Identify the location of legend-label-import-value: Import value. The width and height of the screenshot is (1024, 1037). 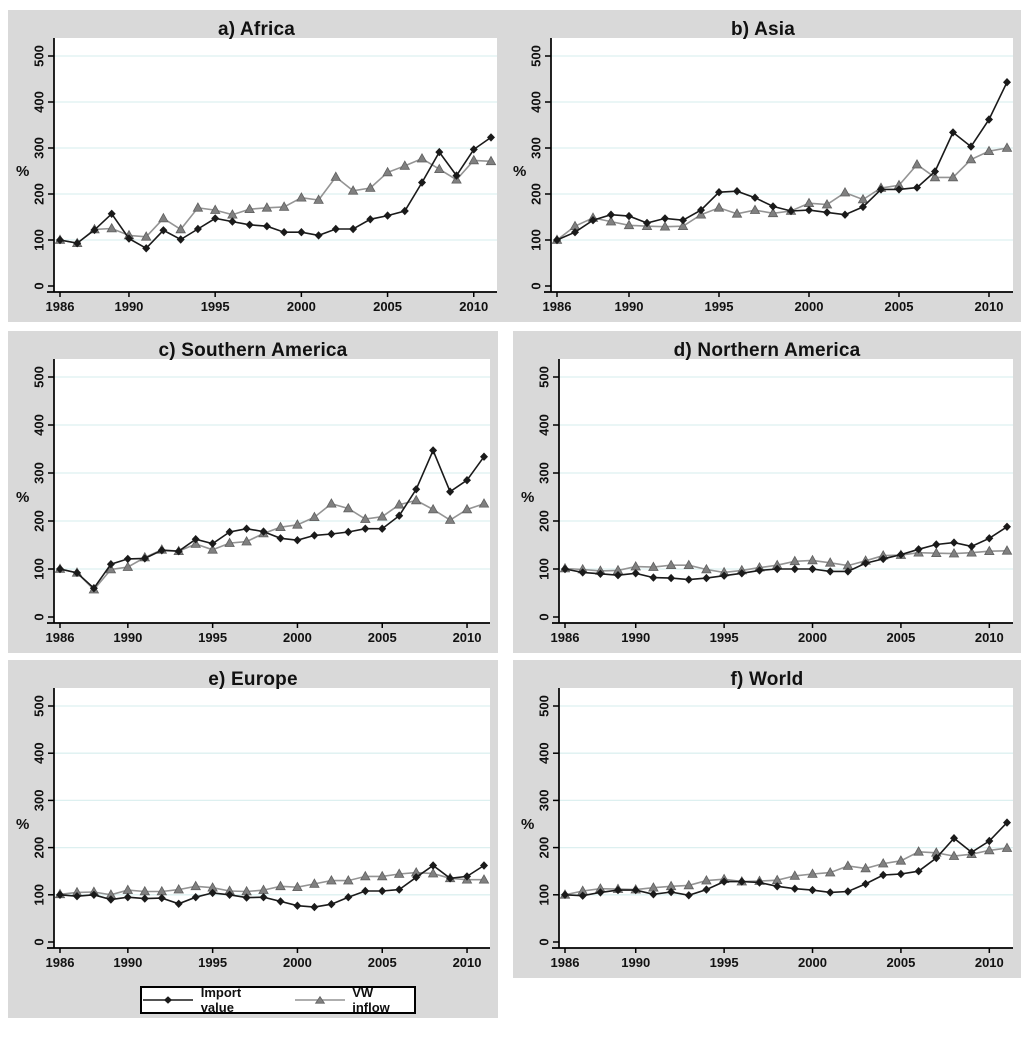
(221, 1000).